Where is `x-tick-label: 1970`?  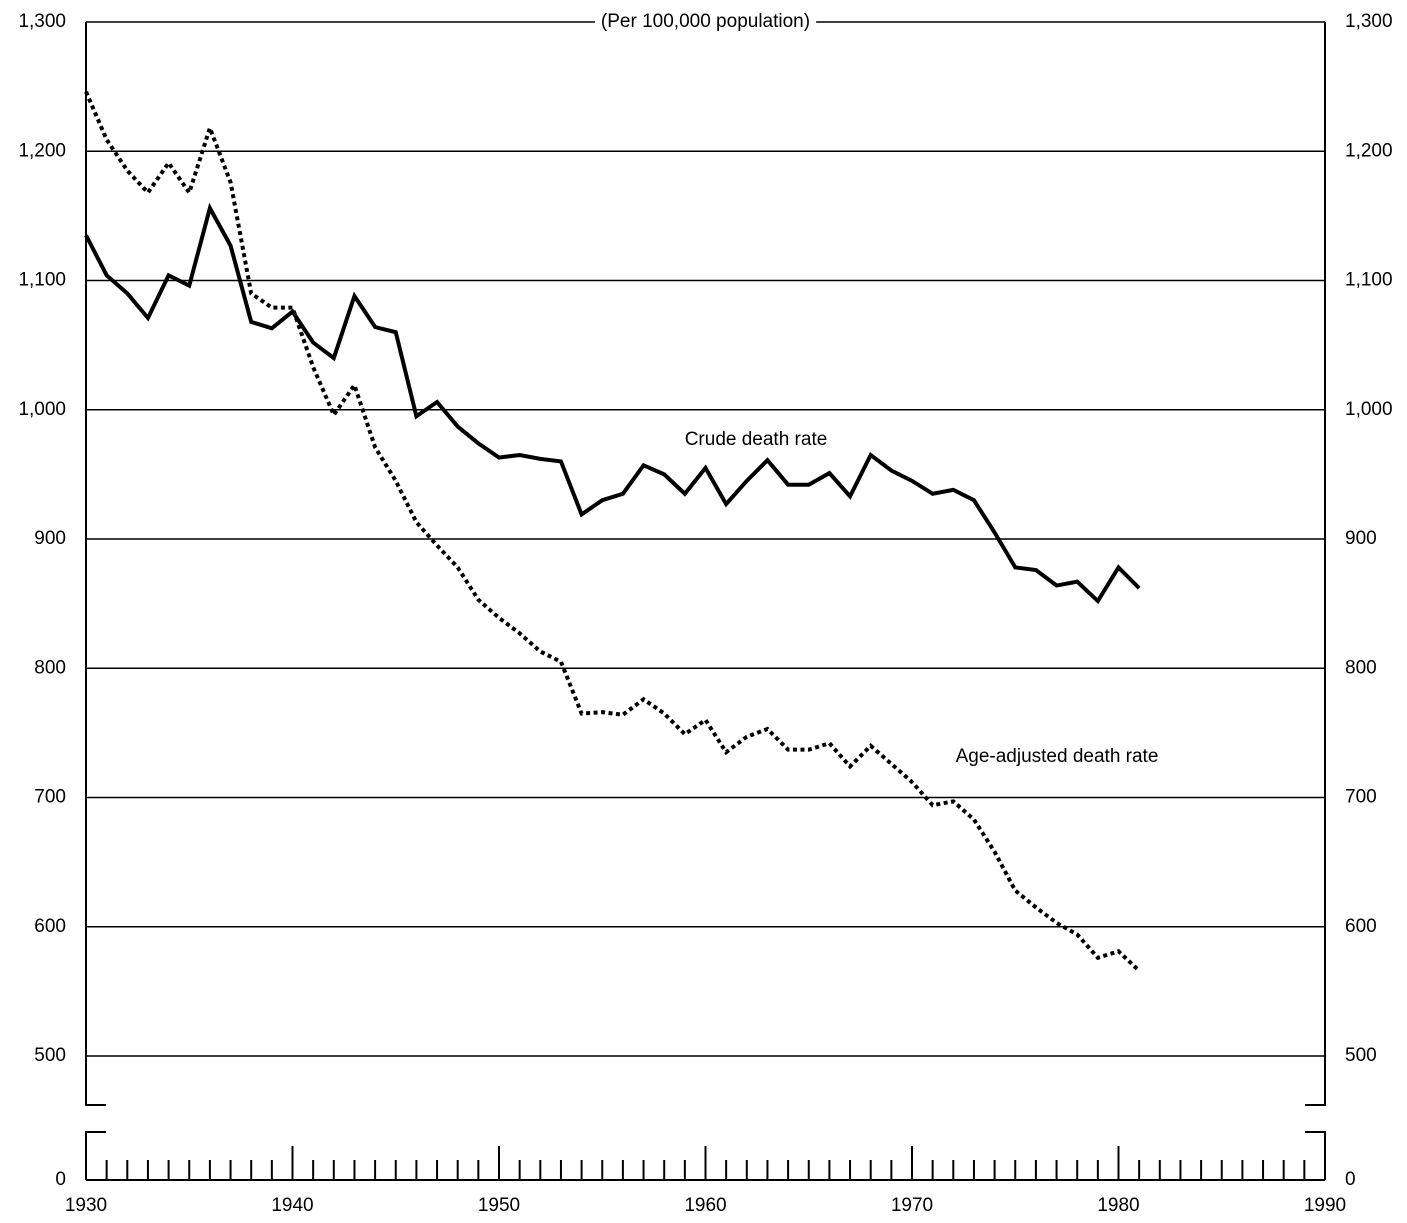
x-tick-label: 1970 is located at coordinates (912, 1205).